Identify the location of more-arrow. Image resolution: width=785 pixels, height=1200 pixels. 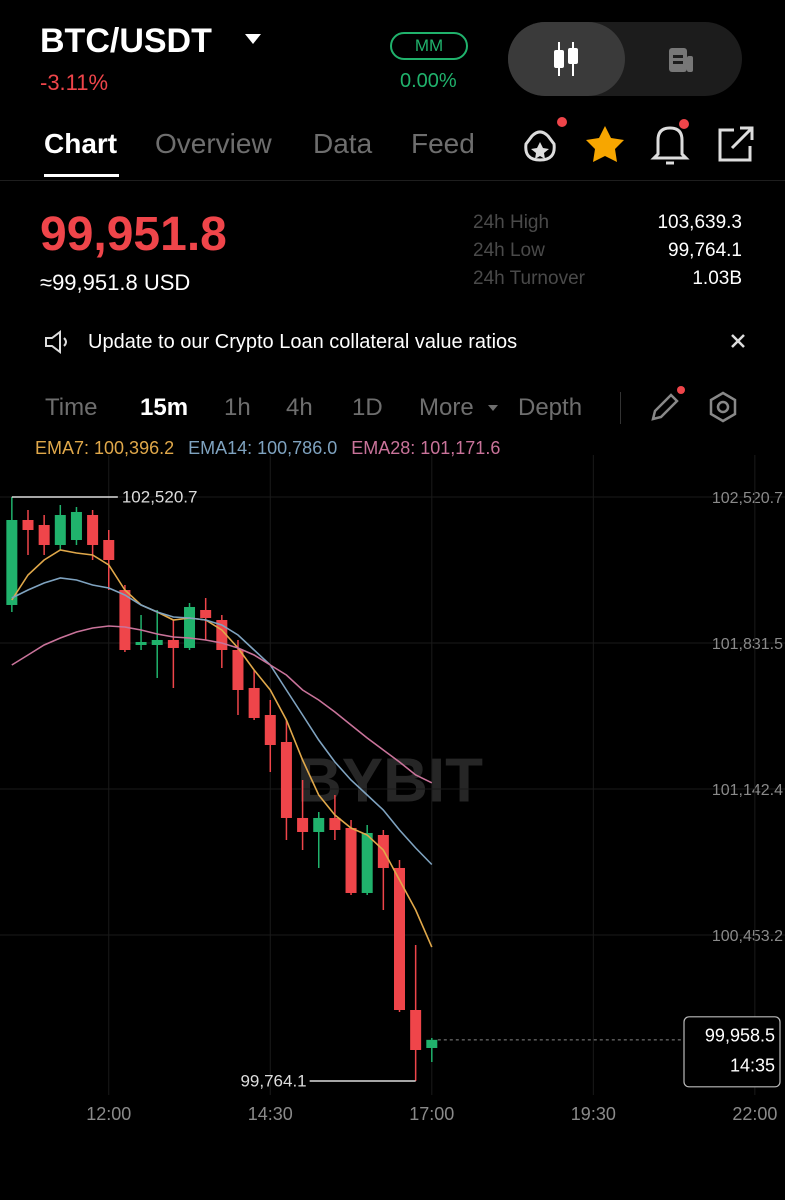
(493, 408).